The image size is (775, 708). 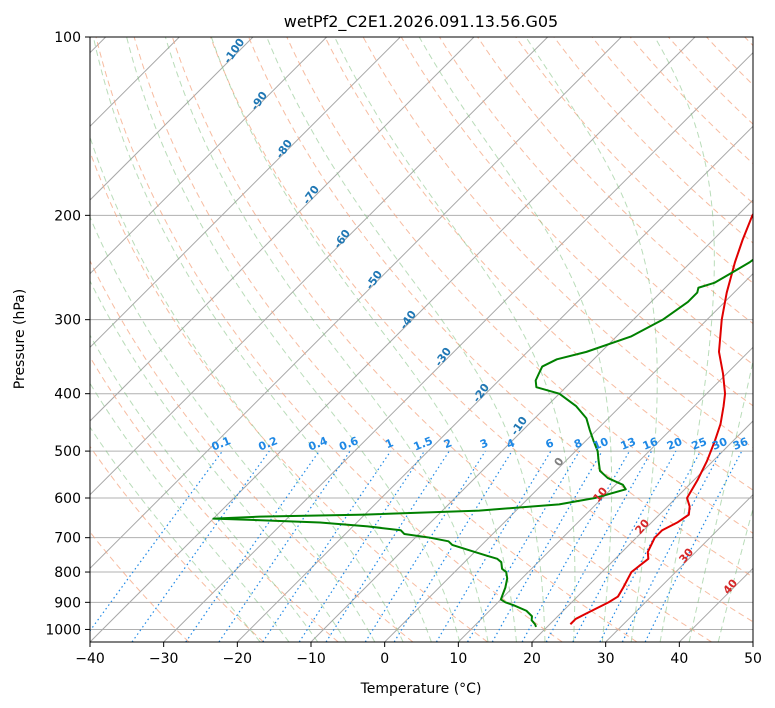 What do you see at coordinates (511, 443) in the screenshot?
I see `mixing-ratio-label: 4` at bounding box center [511, 443].